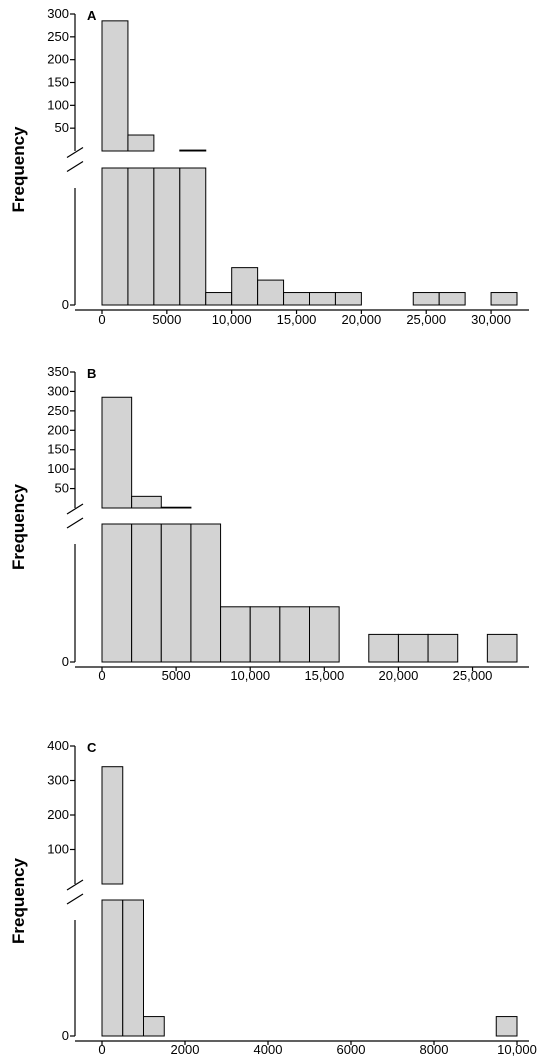  What do you see at coordinates (91, 373) in the screenshot?
I see `panel-label: B` at bounding box center [91, 373].